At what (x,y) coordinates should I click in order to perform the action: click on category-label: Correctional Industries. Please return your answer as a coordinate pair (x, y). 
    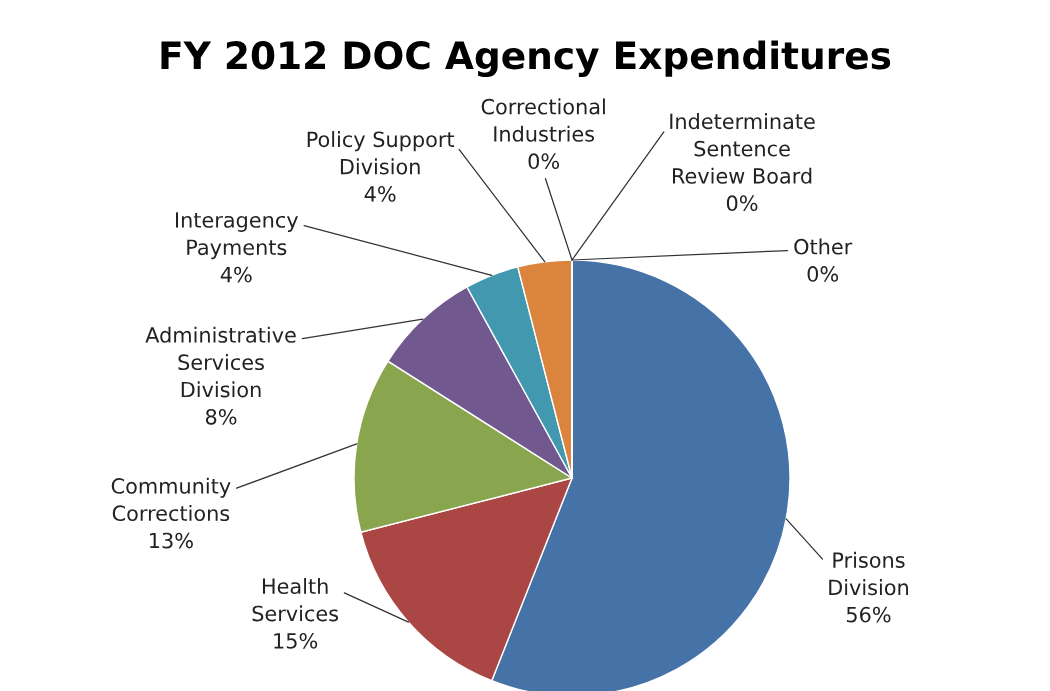
    Looking at the image, I should click on (543, 120).